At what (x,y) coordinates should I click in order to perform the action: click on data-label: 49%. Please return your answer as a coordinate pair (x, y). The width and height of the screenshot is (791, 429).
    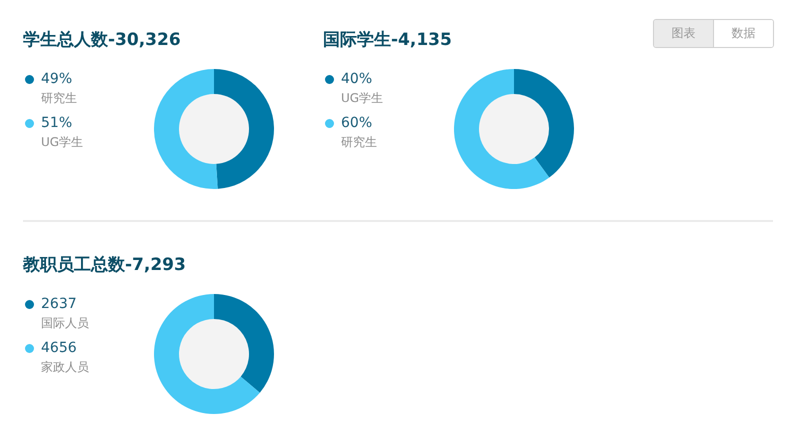
    Looking at the image, I should click on (57, 79).